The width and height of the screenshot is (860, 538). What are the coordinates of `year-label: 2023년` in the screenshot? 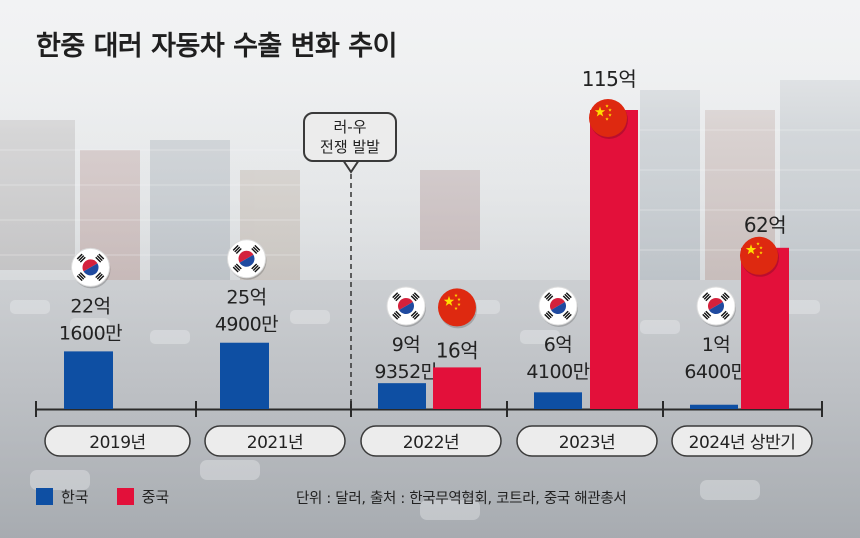 It's located at (587, 443).